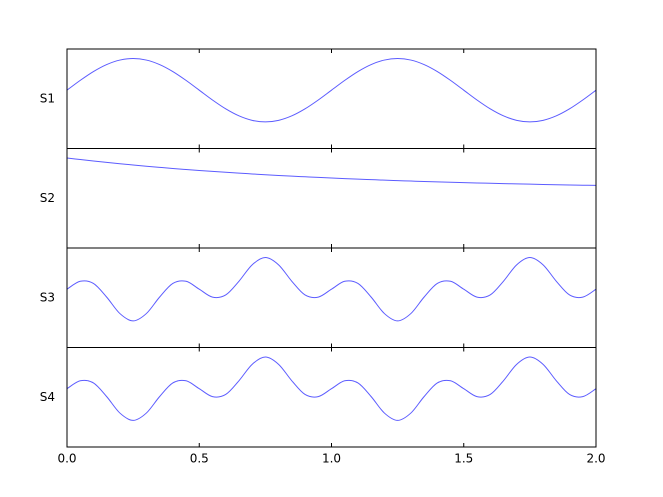 The width and height of the screenshot is (663, 497). I want to click on x-tick-label: 1.5, so click(463, 459).